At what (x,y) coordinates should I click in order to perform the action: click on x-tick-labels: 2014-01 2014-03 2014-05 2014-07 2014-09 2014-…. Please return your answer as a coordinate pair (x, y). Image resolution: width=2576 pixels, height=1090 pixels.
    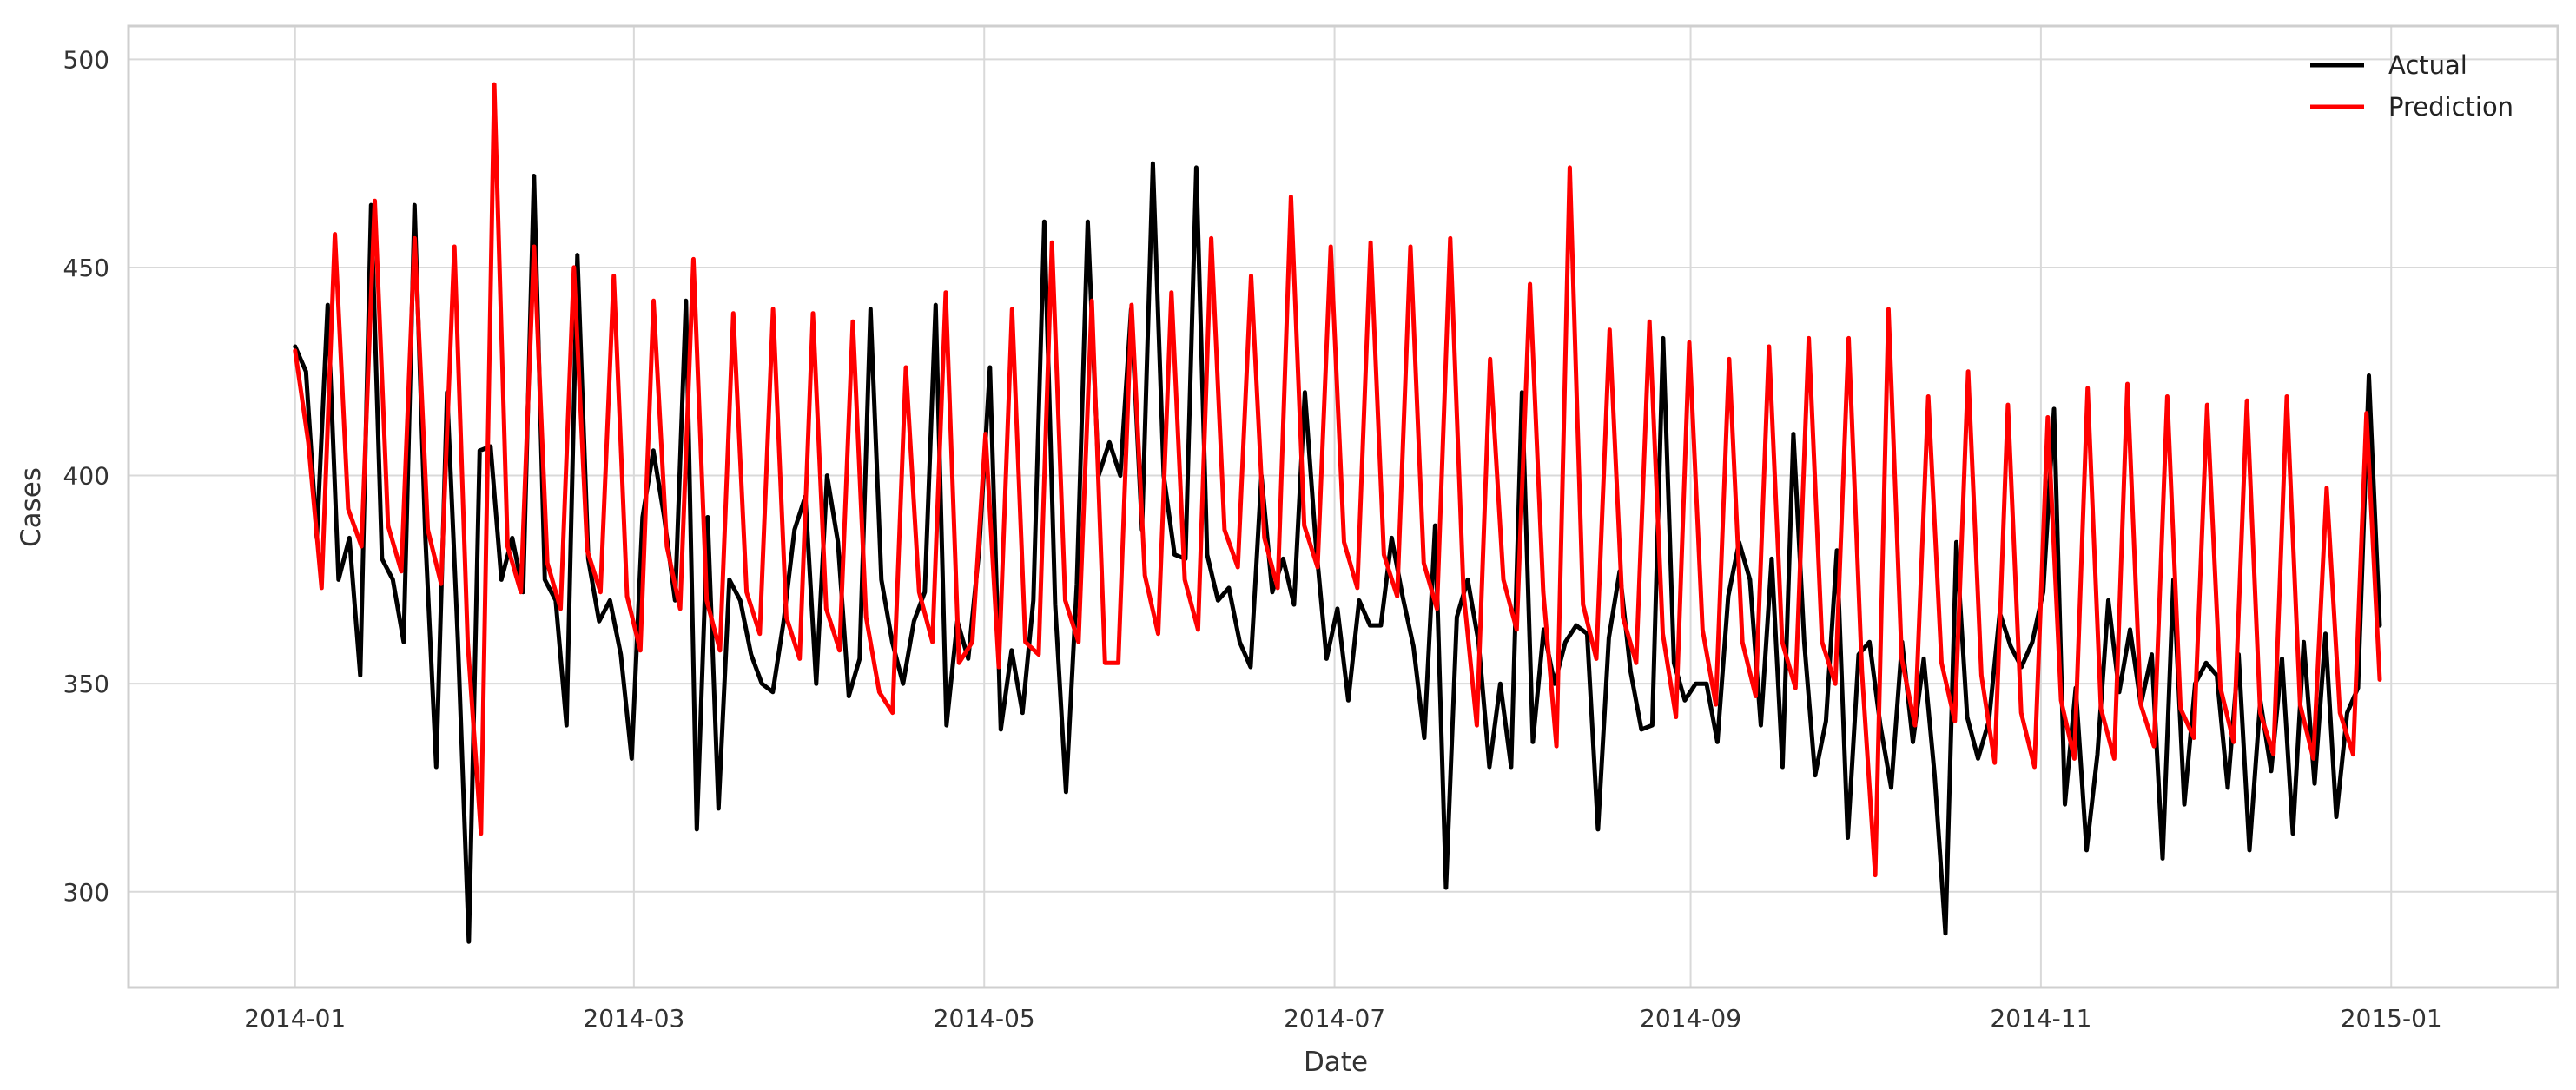
    Looking at the image, I should click on (1343, 1019).